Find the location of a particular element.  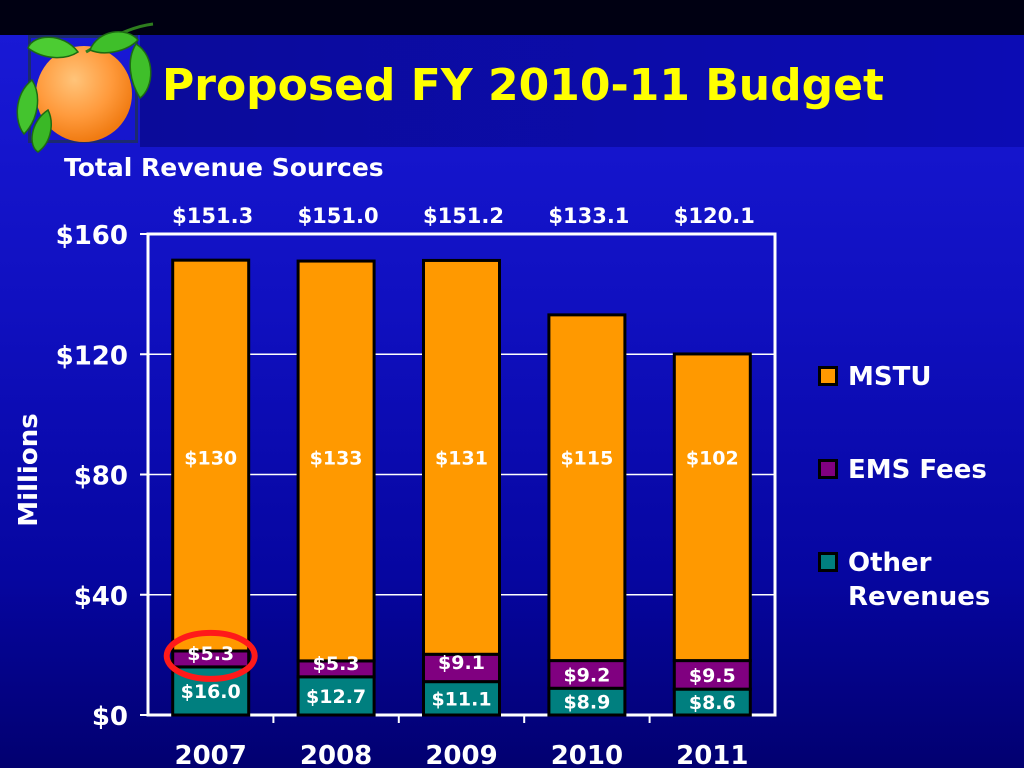

legend-label-ems-fees: EMS Fees is located at coordinates (917, 470).